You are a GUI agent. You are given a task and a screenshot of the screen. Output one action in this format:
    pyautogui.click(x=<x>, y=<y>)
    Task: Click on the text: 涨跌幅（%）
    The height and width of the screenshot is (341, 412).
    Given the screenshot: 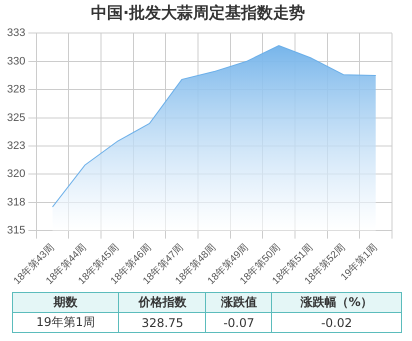 What is the action you would take?
    pyautogui.click(x=337, y=302)
    